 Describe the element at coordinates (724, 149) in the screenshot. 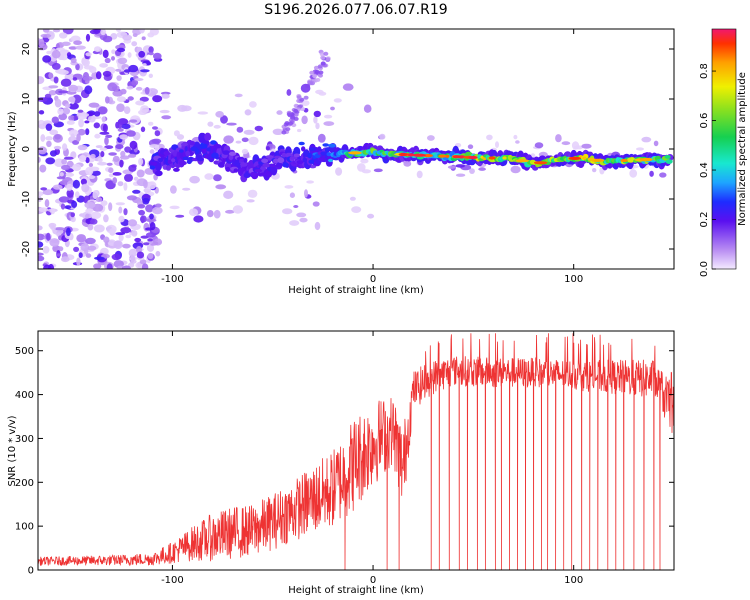

I see `colorbar` at that location.